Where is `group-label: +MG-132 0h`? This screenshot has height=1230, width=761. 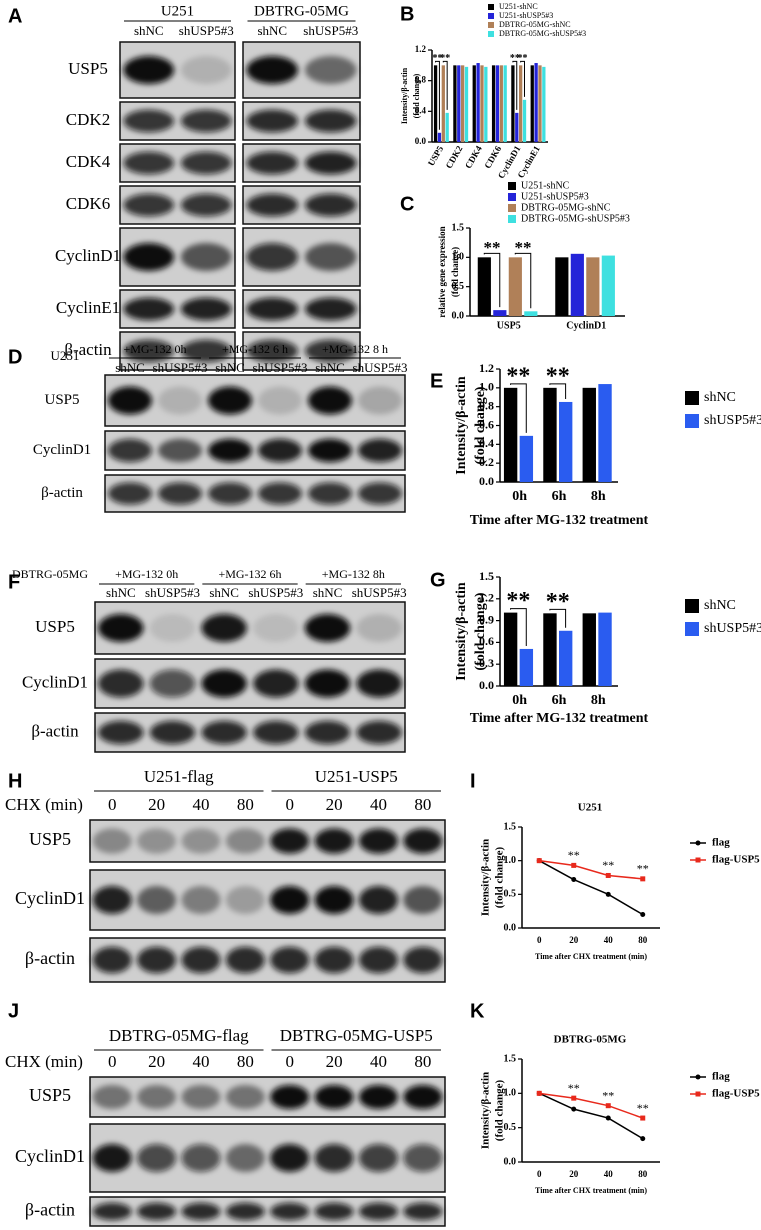
group-label: +MG-132 0h is located at coordinates (146, 574).